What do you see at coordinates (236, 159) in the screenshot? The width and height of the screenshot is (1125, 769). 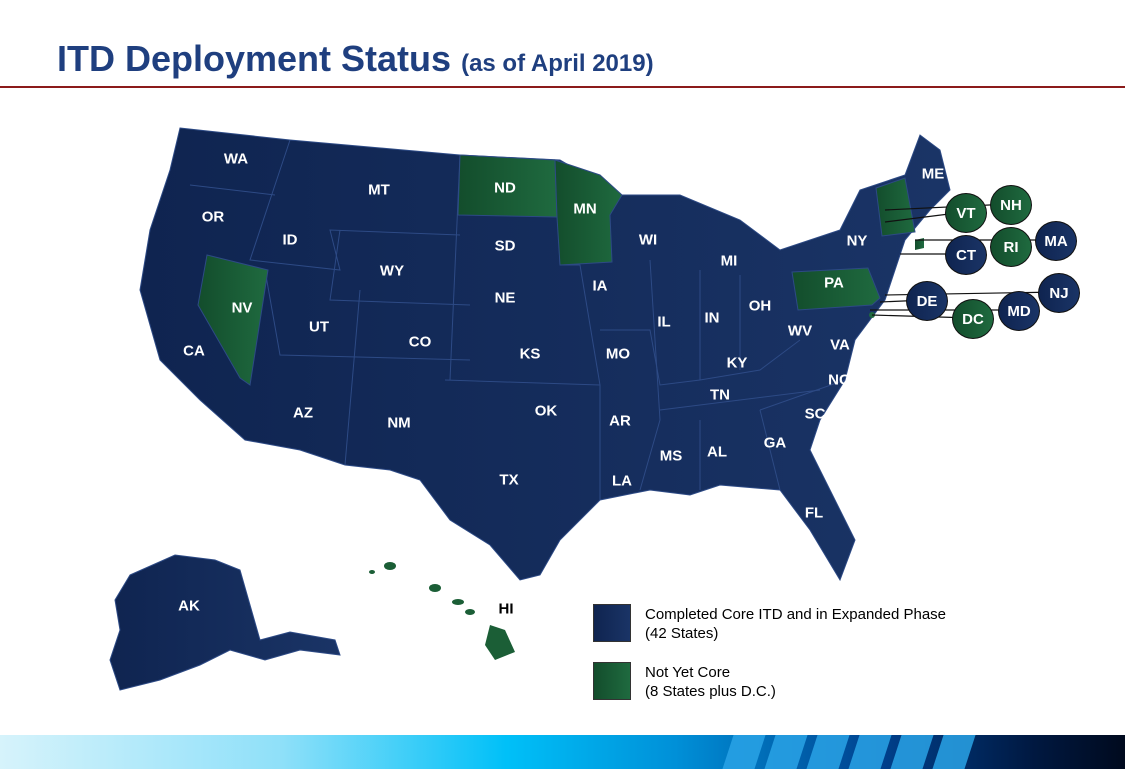 I see `label-wa: WA` at bounding box center [236, 159].